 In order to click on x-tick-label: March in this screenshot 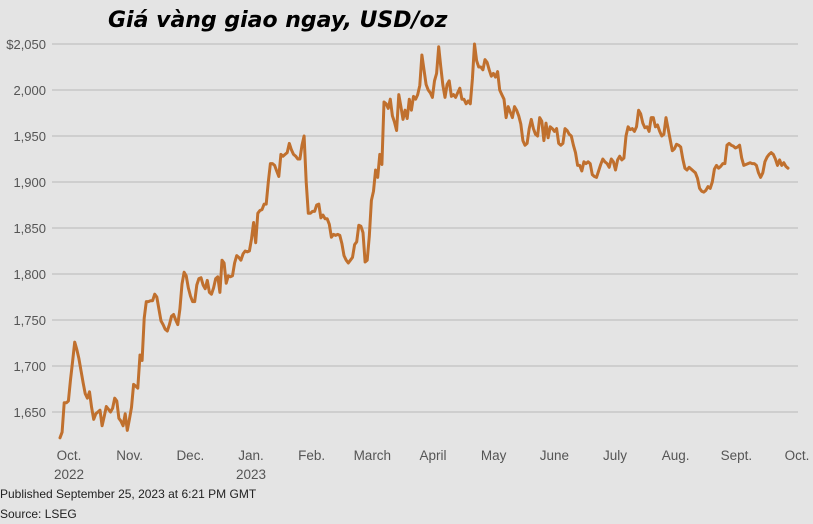, I will do `click(373, 455)`.